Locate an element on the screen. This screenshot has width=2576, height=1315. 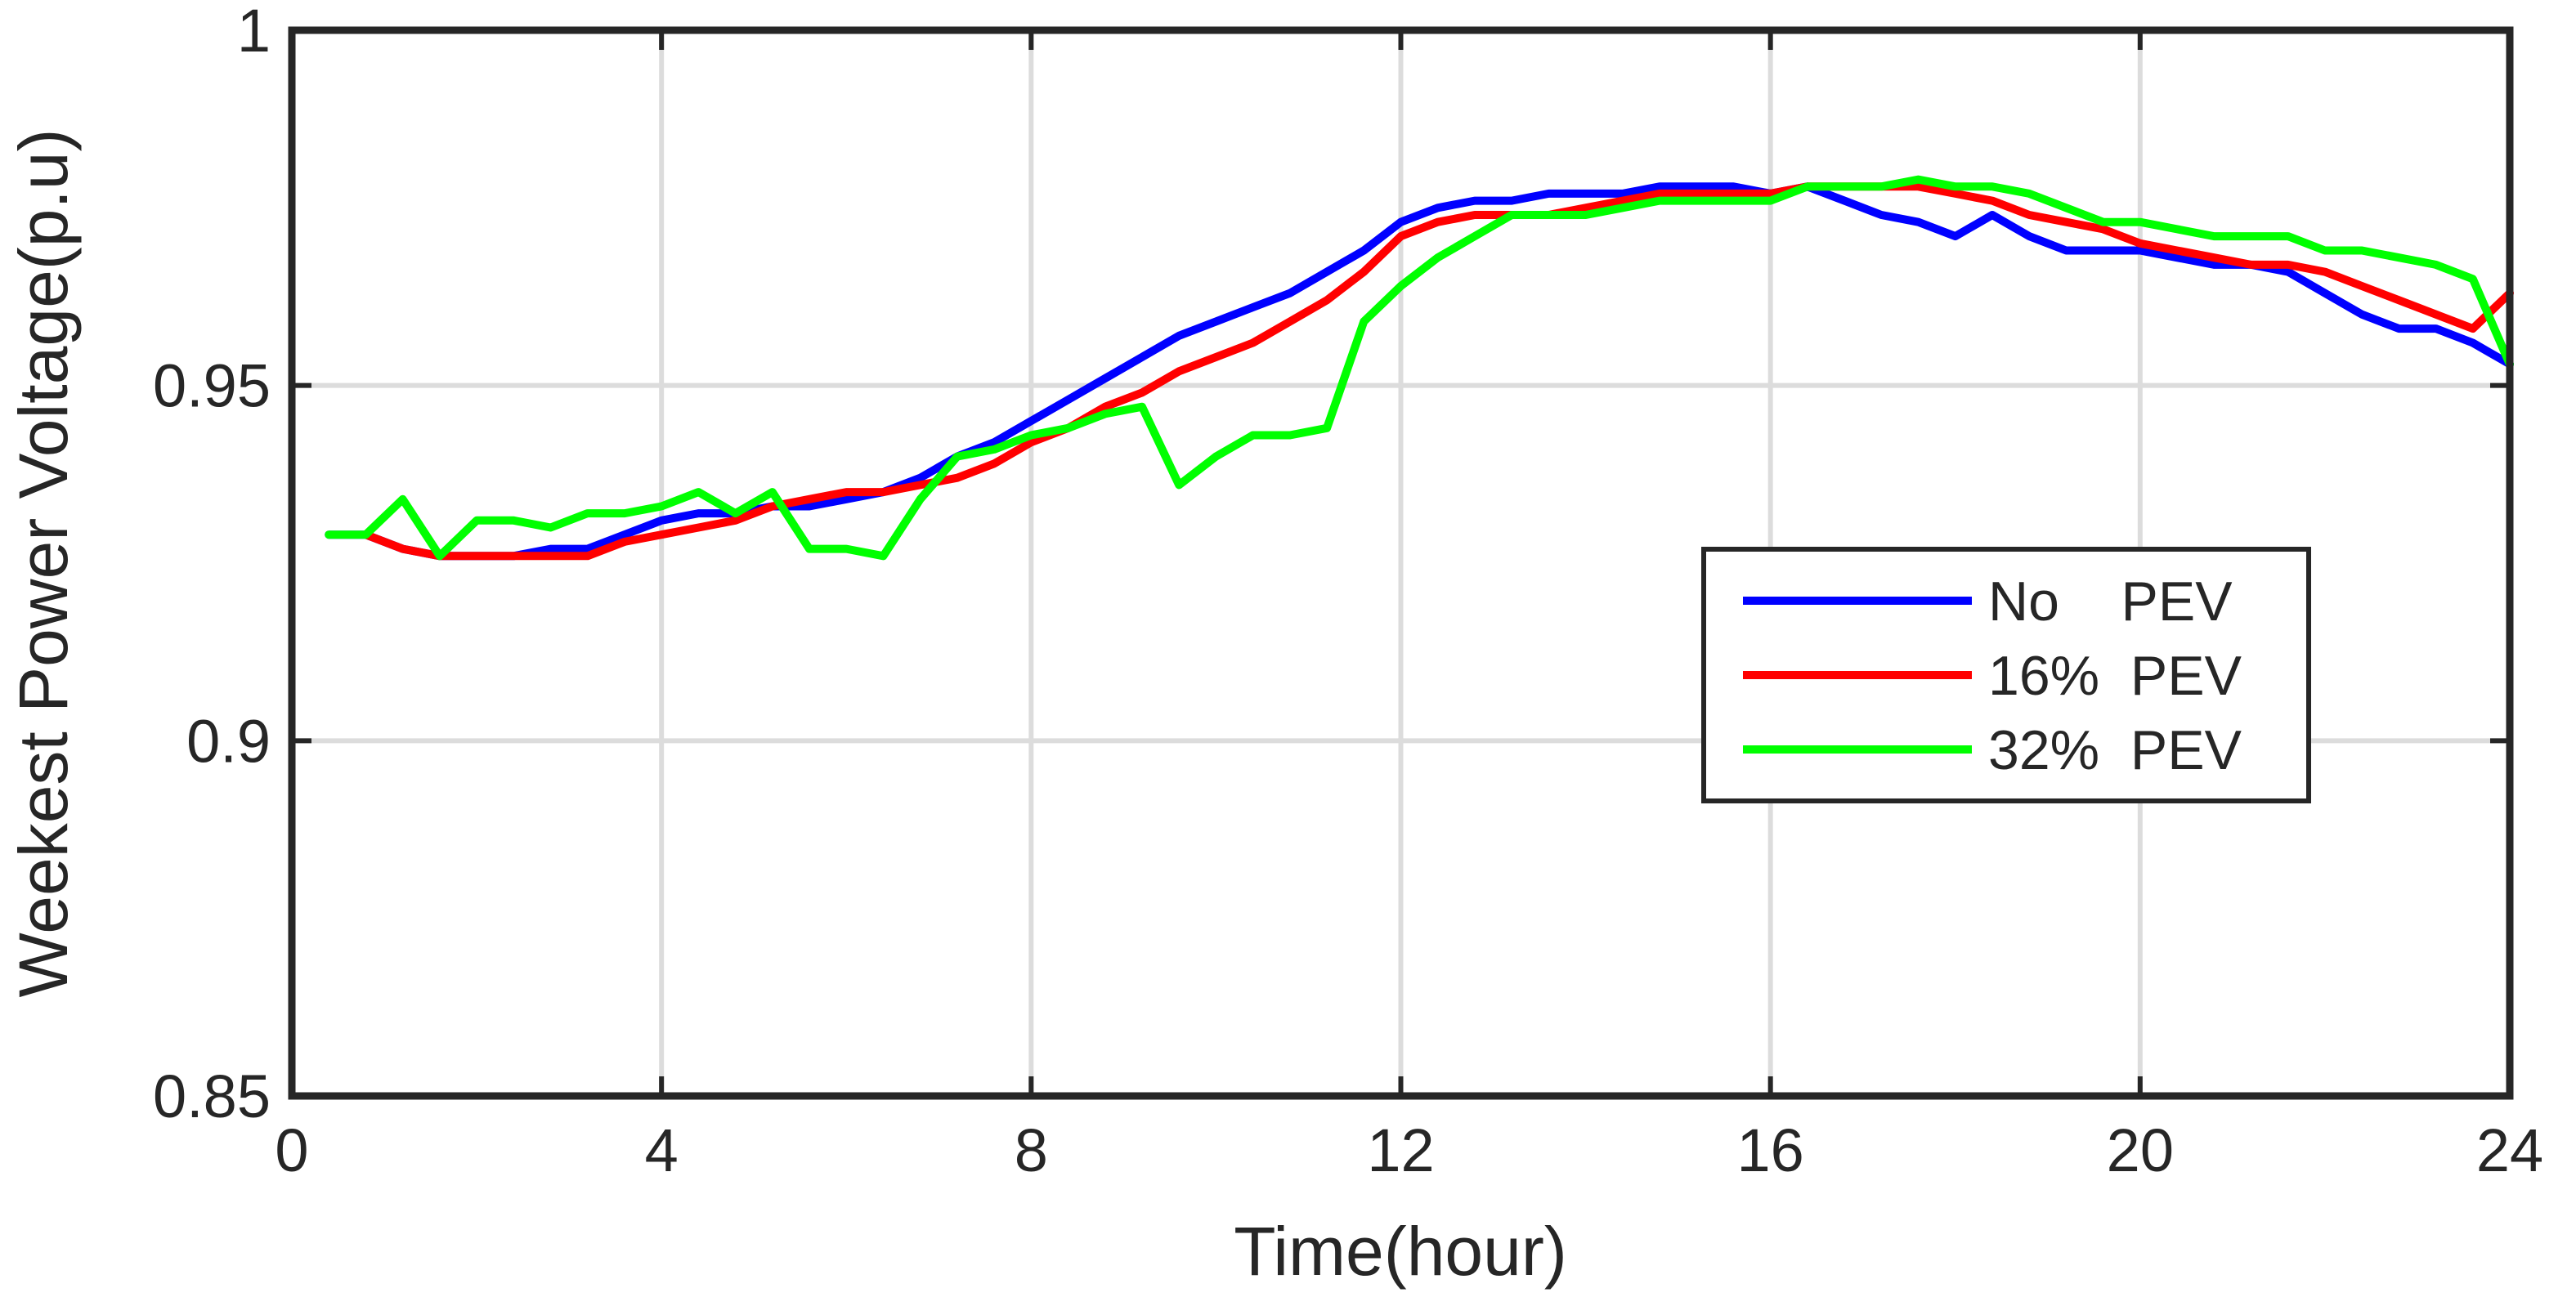
y-tick-label: 0.9 is located at coordinates (229, 741).